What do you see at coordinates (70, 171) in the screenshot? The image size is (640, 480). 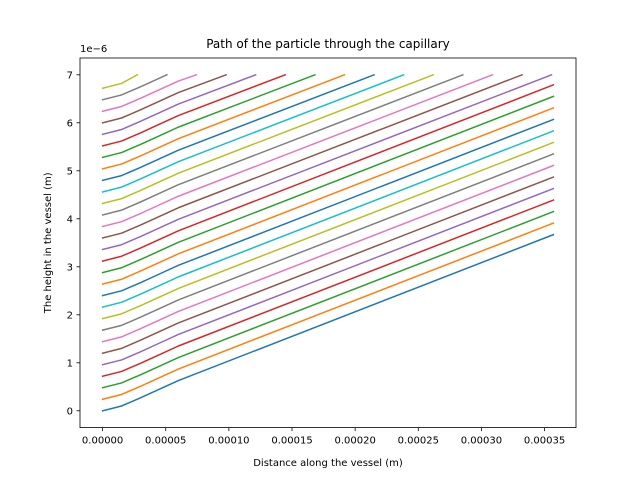 I see `y-tick-label: 5` at bounding box center [70, 171].